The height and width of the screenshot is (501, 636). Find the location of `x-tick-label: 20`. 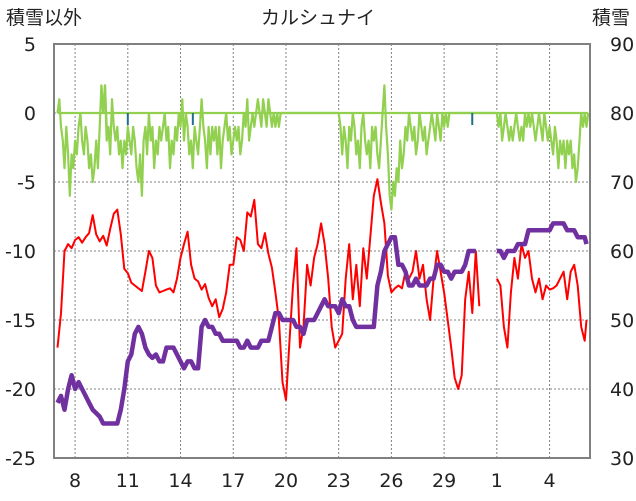

x-tick-label: 20 is located at coordinates (286, 481).